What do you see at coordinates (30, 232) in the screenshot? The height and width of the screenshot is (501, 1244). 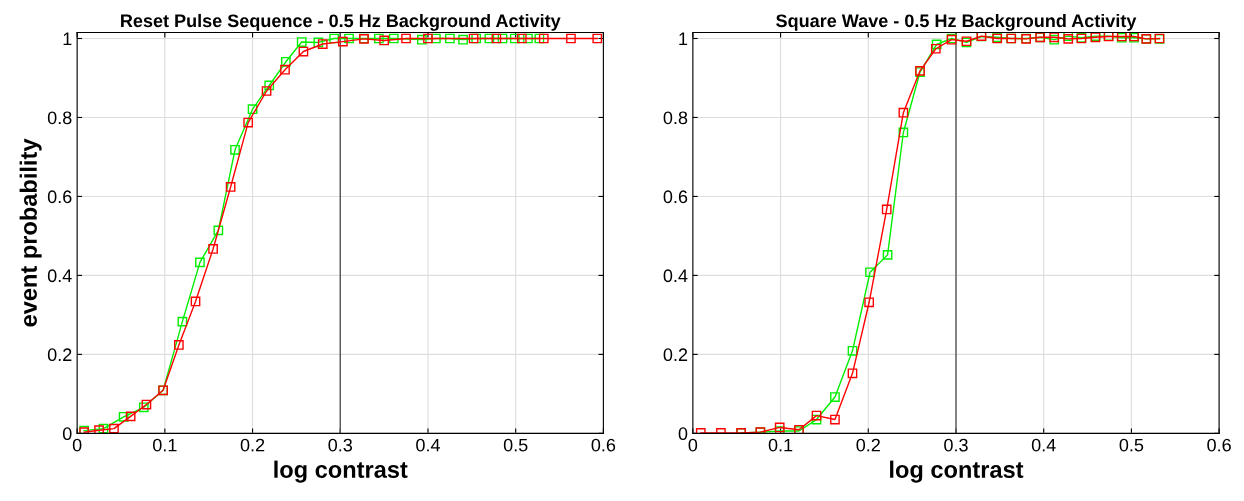 I see `y-axis-title: event probability` at bounding box center [30, 232].